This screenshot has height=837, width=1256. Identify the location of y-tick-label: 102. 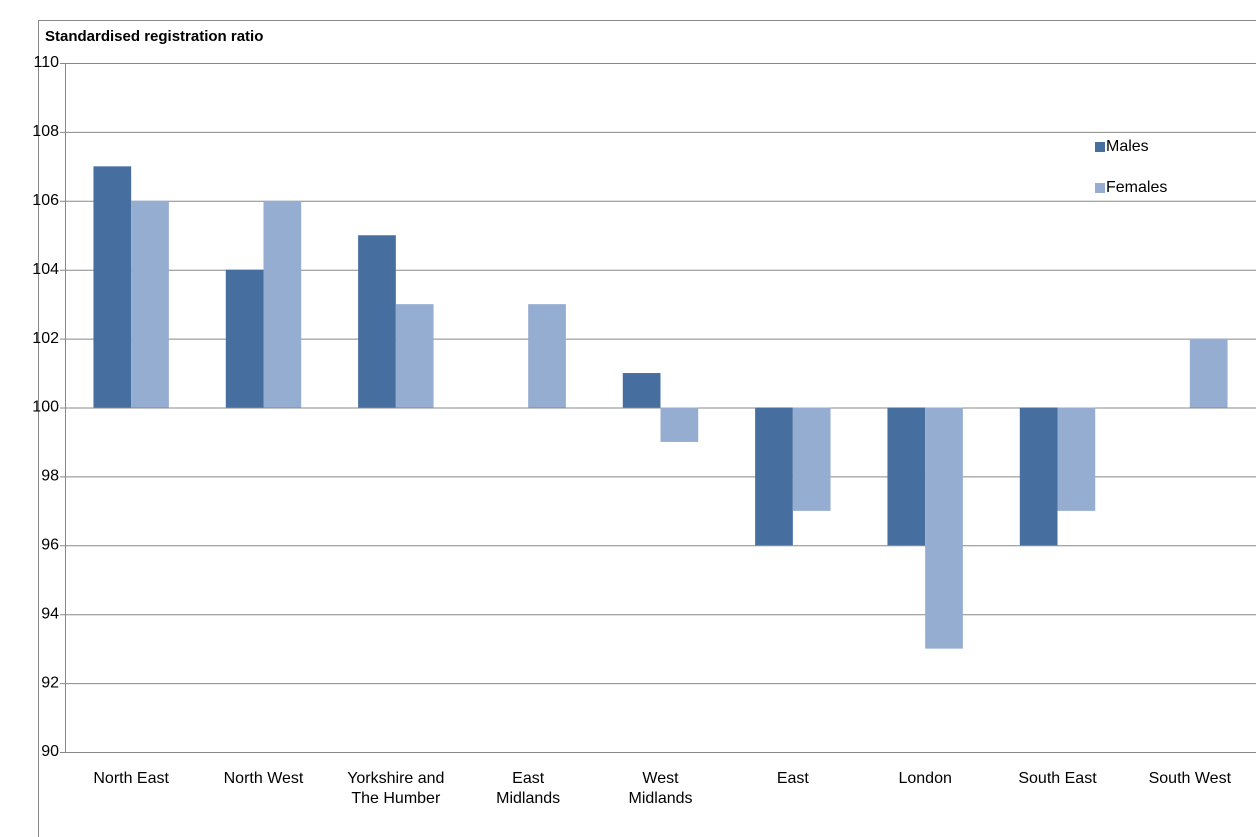
(45, 338).